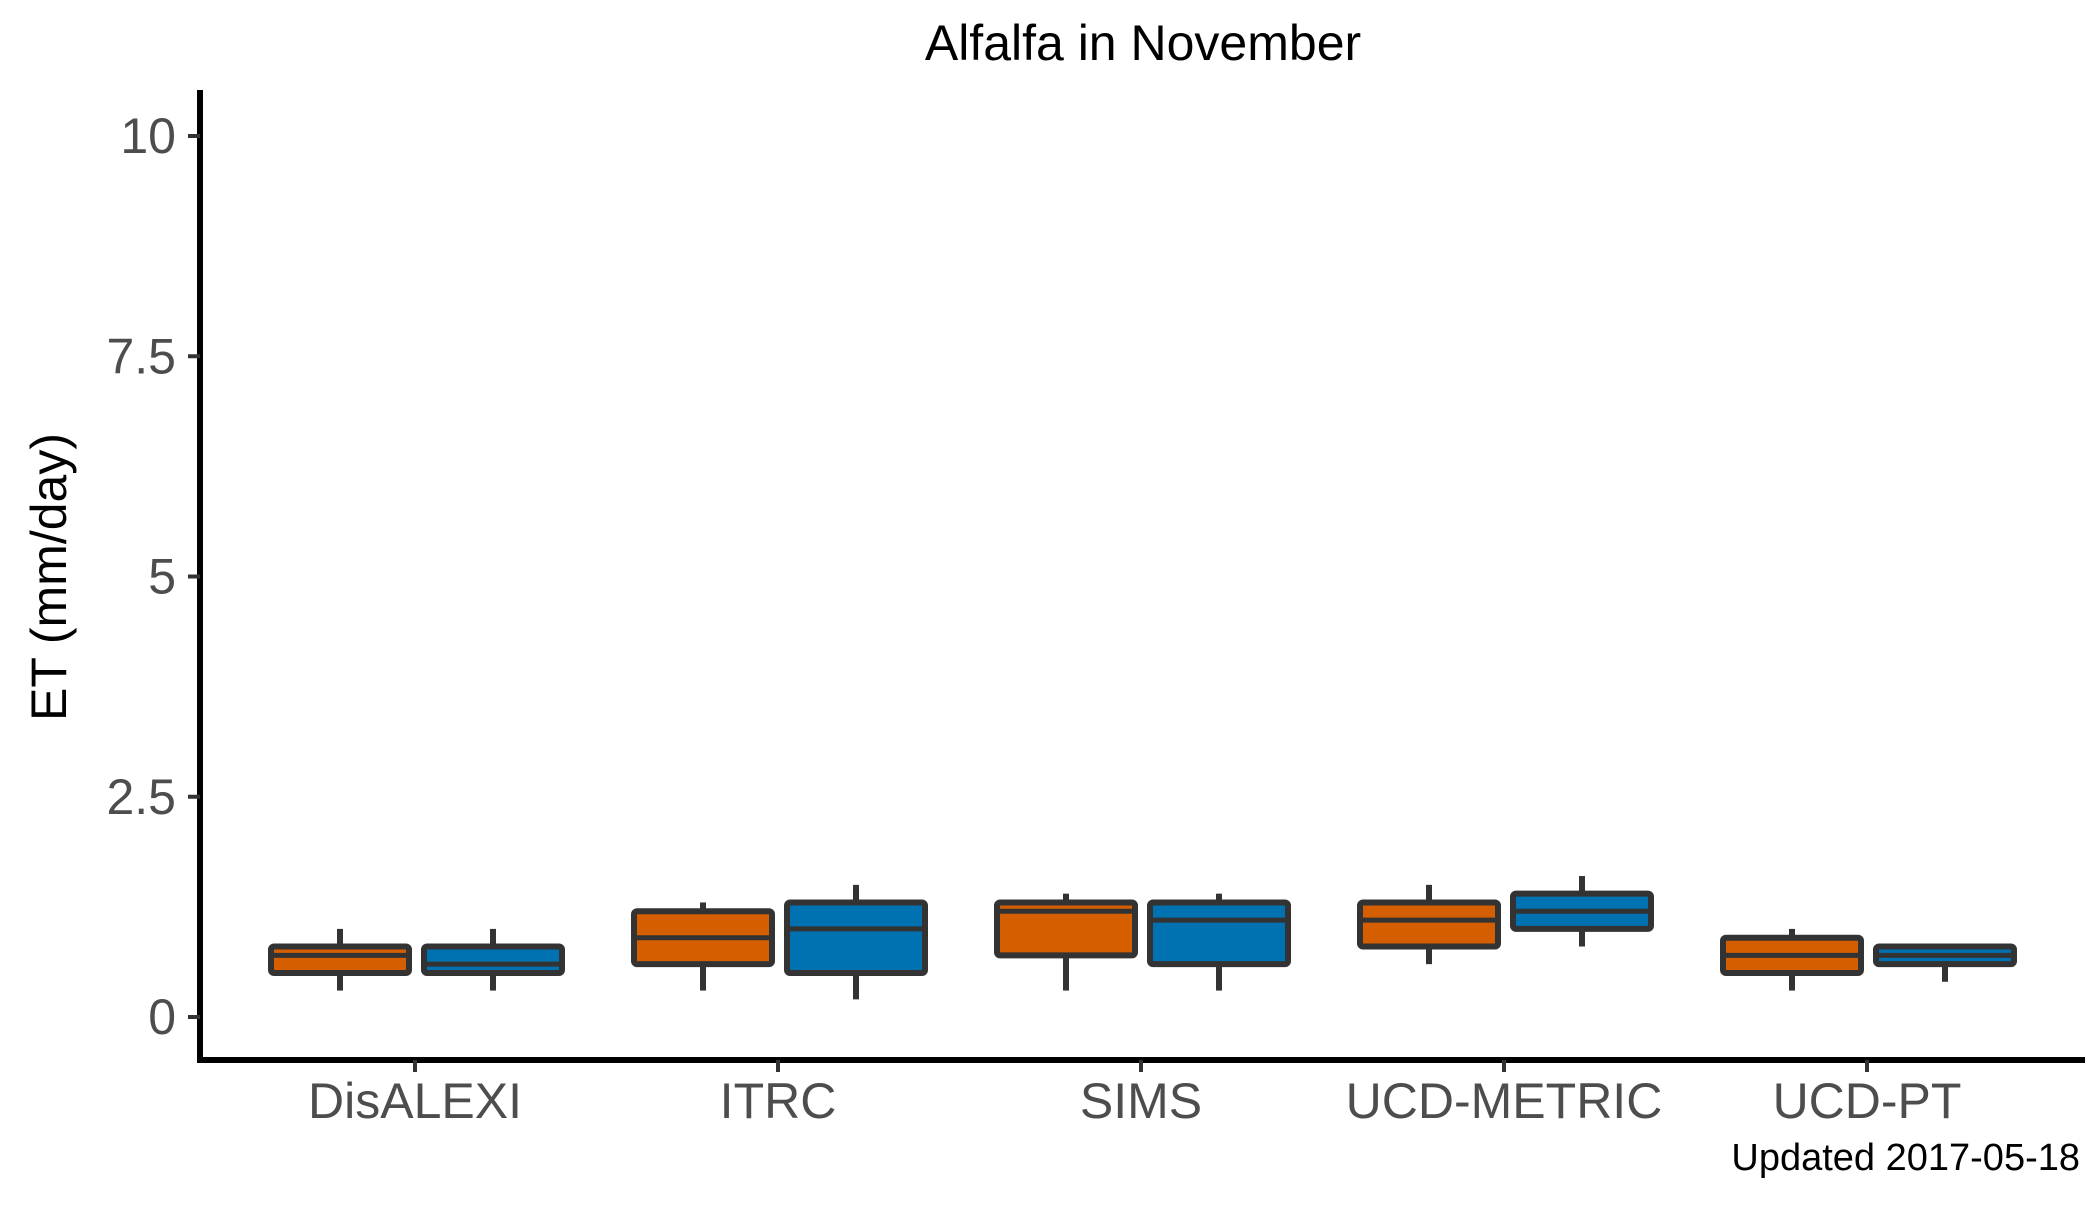 The width and height of the screenshot is (2100, 1205). What do you see at coordinates (1143, 43) in the screenshot?
I see `chart-title: Alfalfa in November` at bounding box center [1143, 43].